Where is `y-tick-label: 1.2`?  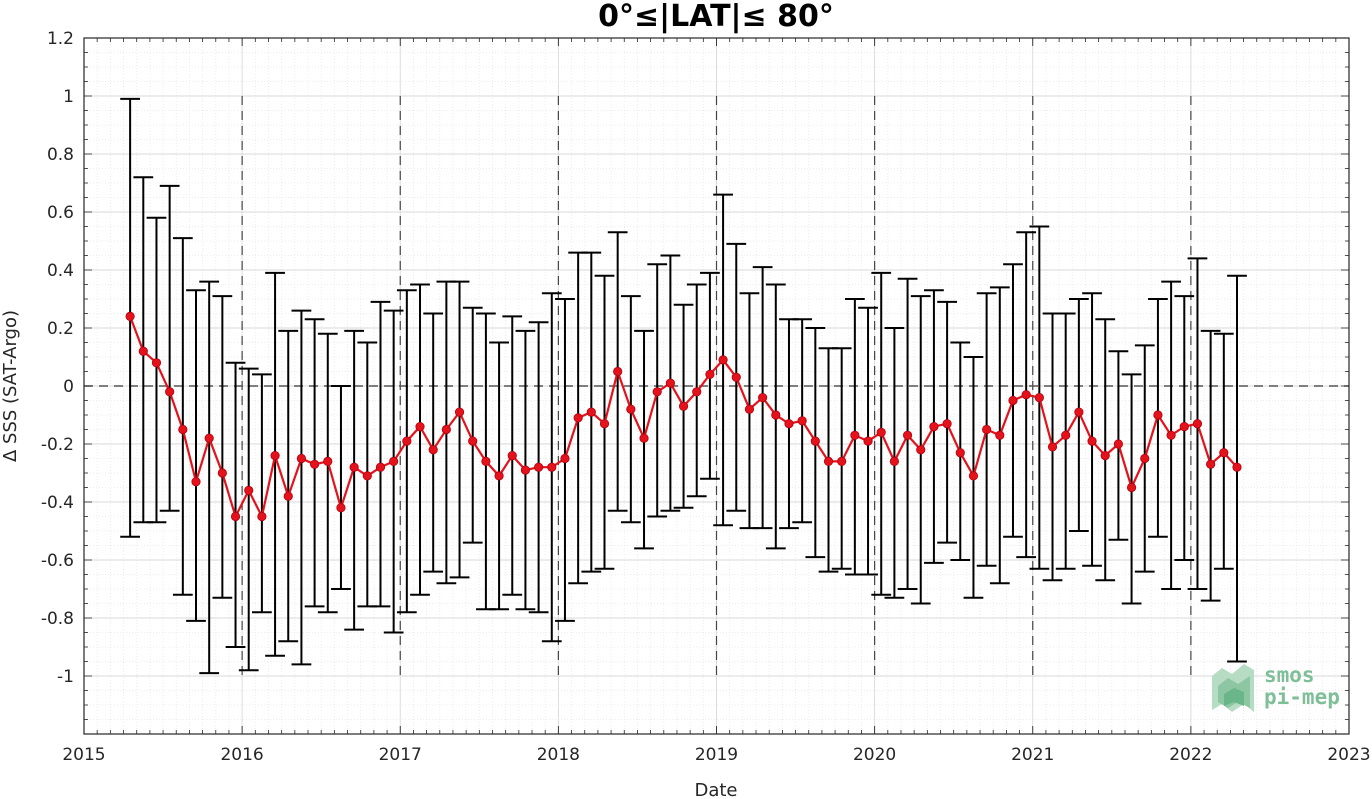
y-tick-label: 1.2 is located at coordinates (60, 39).